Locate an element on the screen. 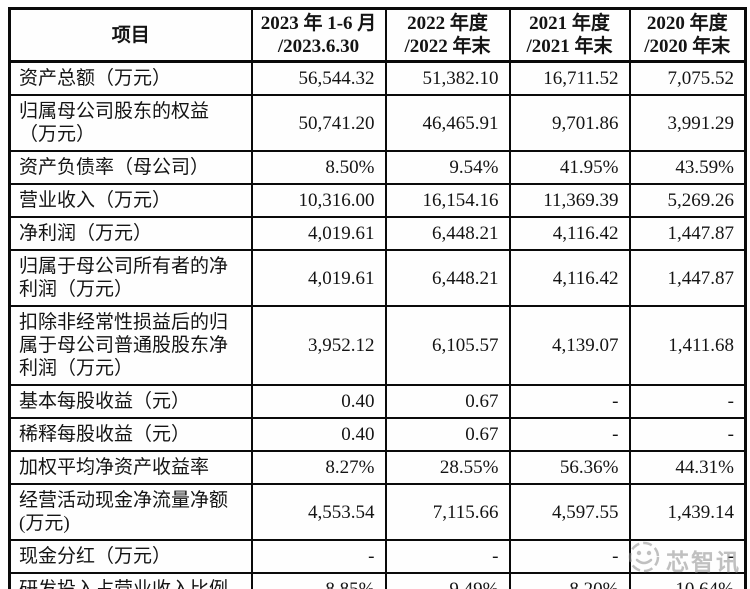 This screenshot has width=750, height=589. column-header-2022: 2022 年度 /2022 年末 is located at coordinates (447, 35).